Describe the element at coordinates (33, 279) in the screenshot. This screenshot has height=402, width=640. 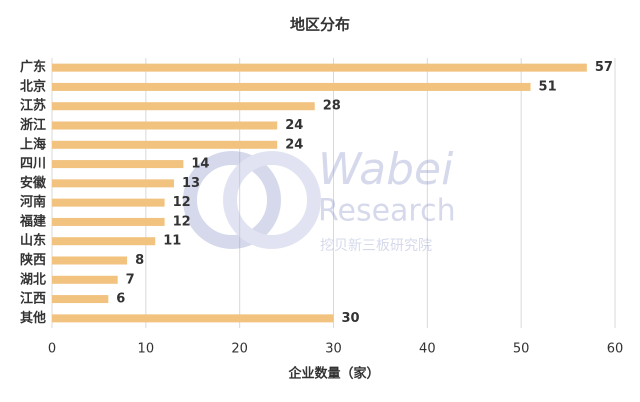
I see `y-tick-label: 湖北` at that location.